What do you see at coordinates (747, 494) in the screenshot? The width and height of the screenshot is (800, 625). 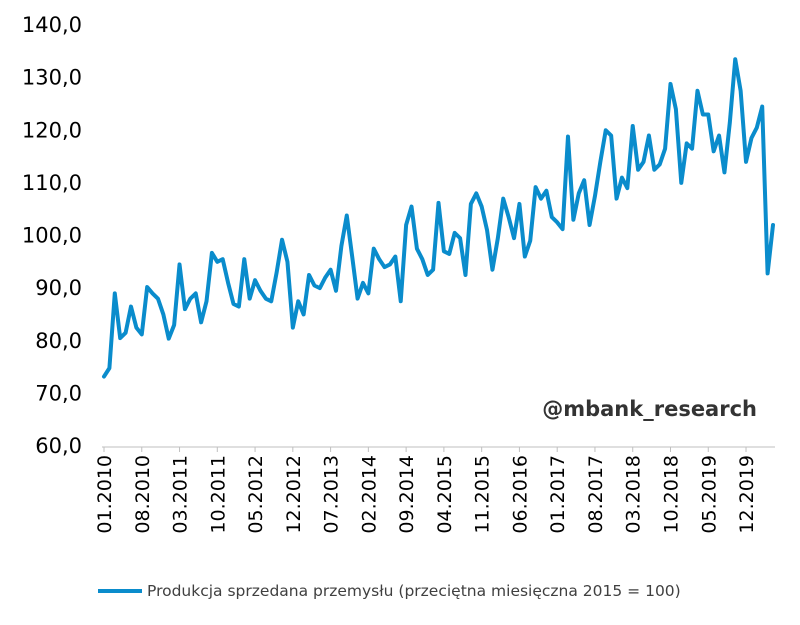 I see `x-tick-label: 12.2019` at bounding box center [747, 494].